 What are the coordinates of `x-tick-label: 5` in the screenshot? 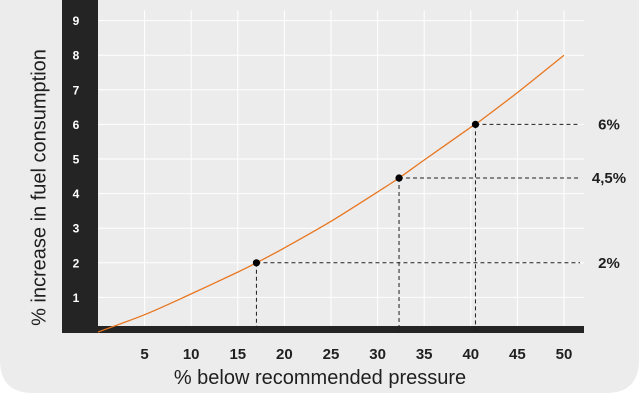 It's located at (144, 354).